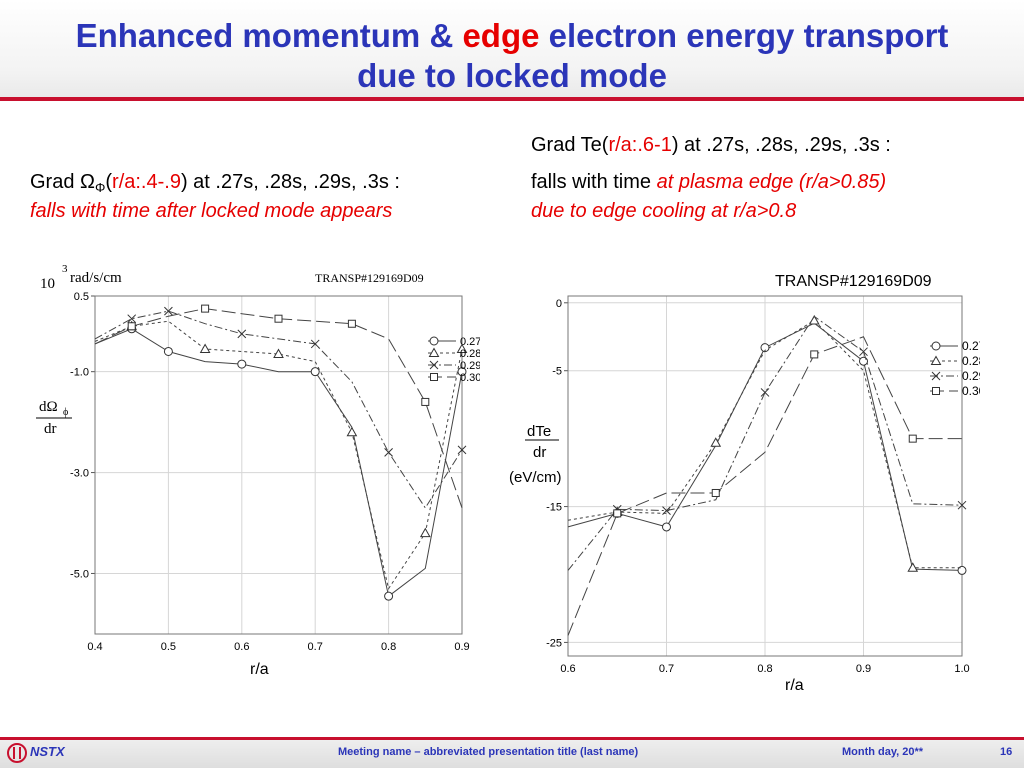 The height and width of the screenshot is (768, 1024). Describe the element at coordinates (535, 454) in the screenshot. I see `chart2-ylabel: dTe dr (eV/cm)` at that location.